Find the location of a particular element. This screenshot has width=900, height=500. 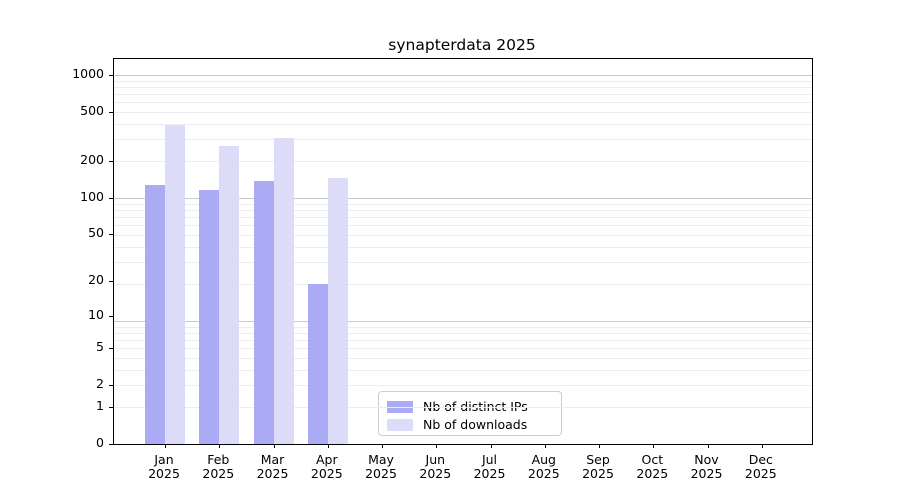

bar-downloads-mar is located at coordinates (283, 291).